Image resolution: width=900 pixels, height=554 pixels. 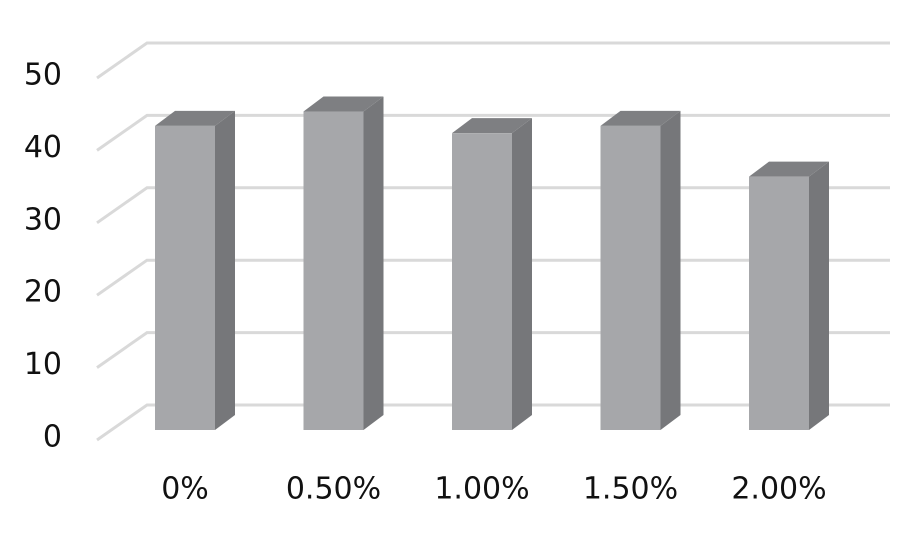 I want to click on y-tick-label: 20, so click(x=43, y=292).